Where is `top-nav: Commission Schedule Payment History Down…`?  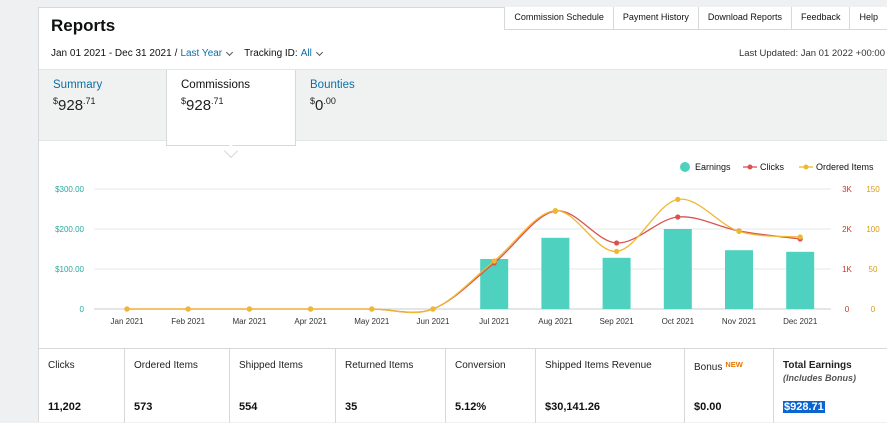 top-nav: Commission Schedule Payment History Down… is located at coordinates (695, 18).